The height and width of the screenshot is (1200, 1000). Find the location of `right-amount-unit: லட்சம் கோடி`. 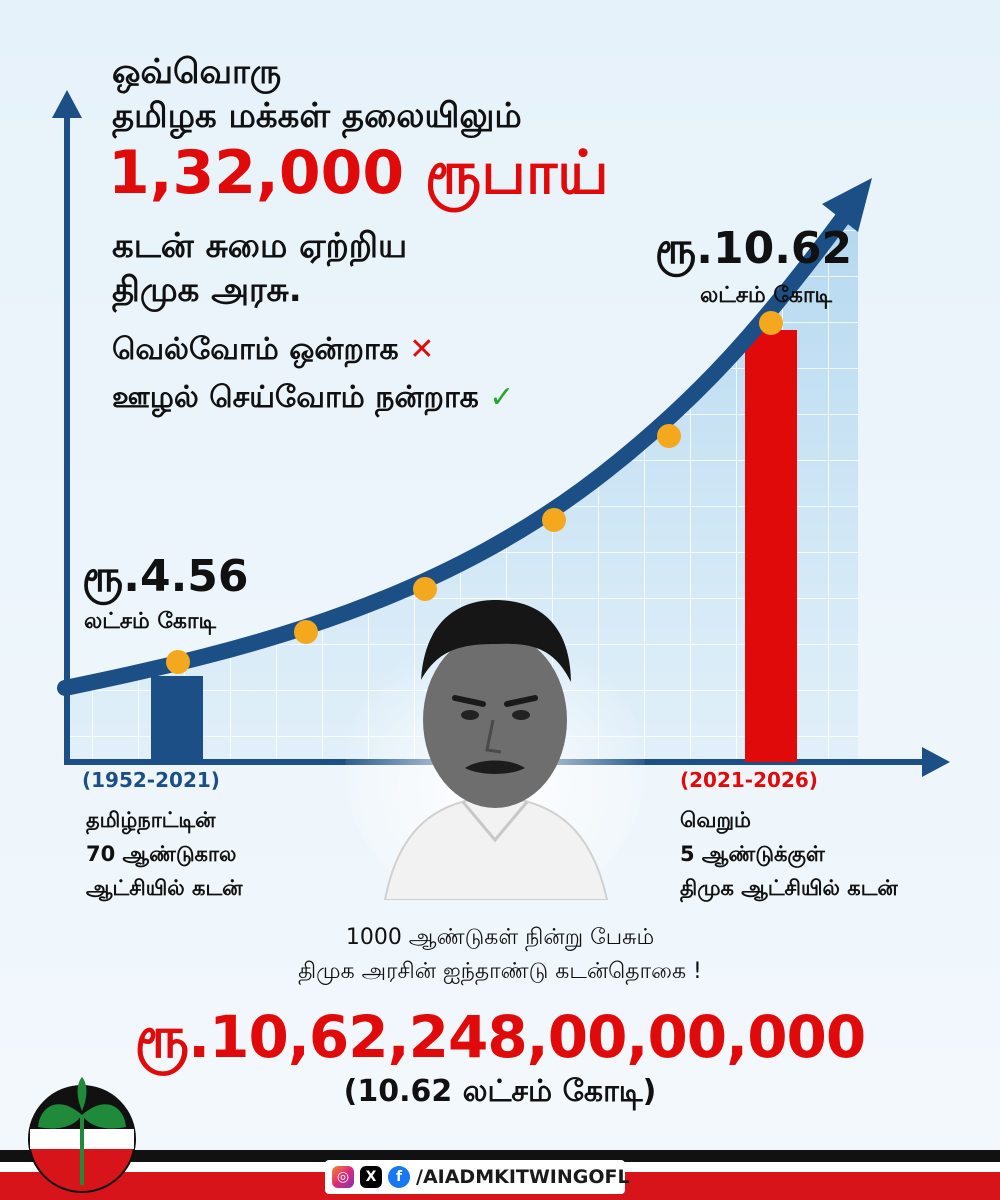

right-amount-unit: லட்சம் கோடி is located at coordinates (766, 295).